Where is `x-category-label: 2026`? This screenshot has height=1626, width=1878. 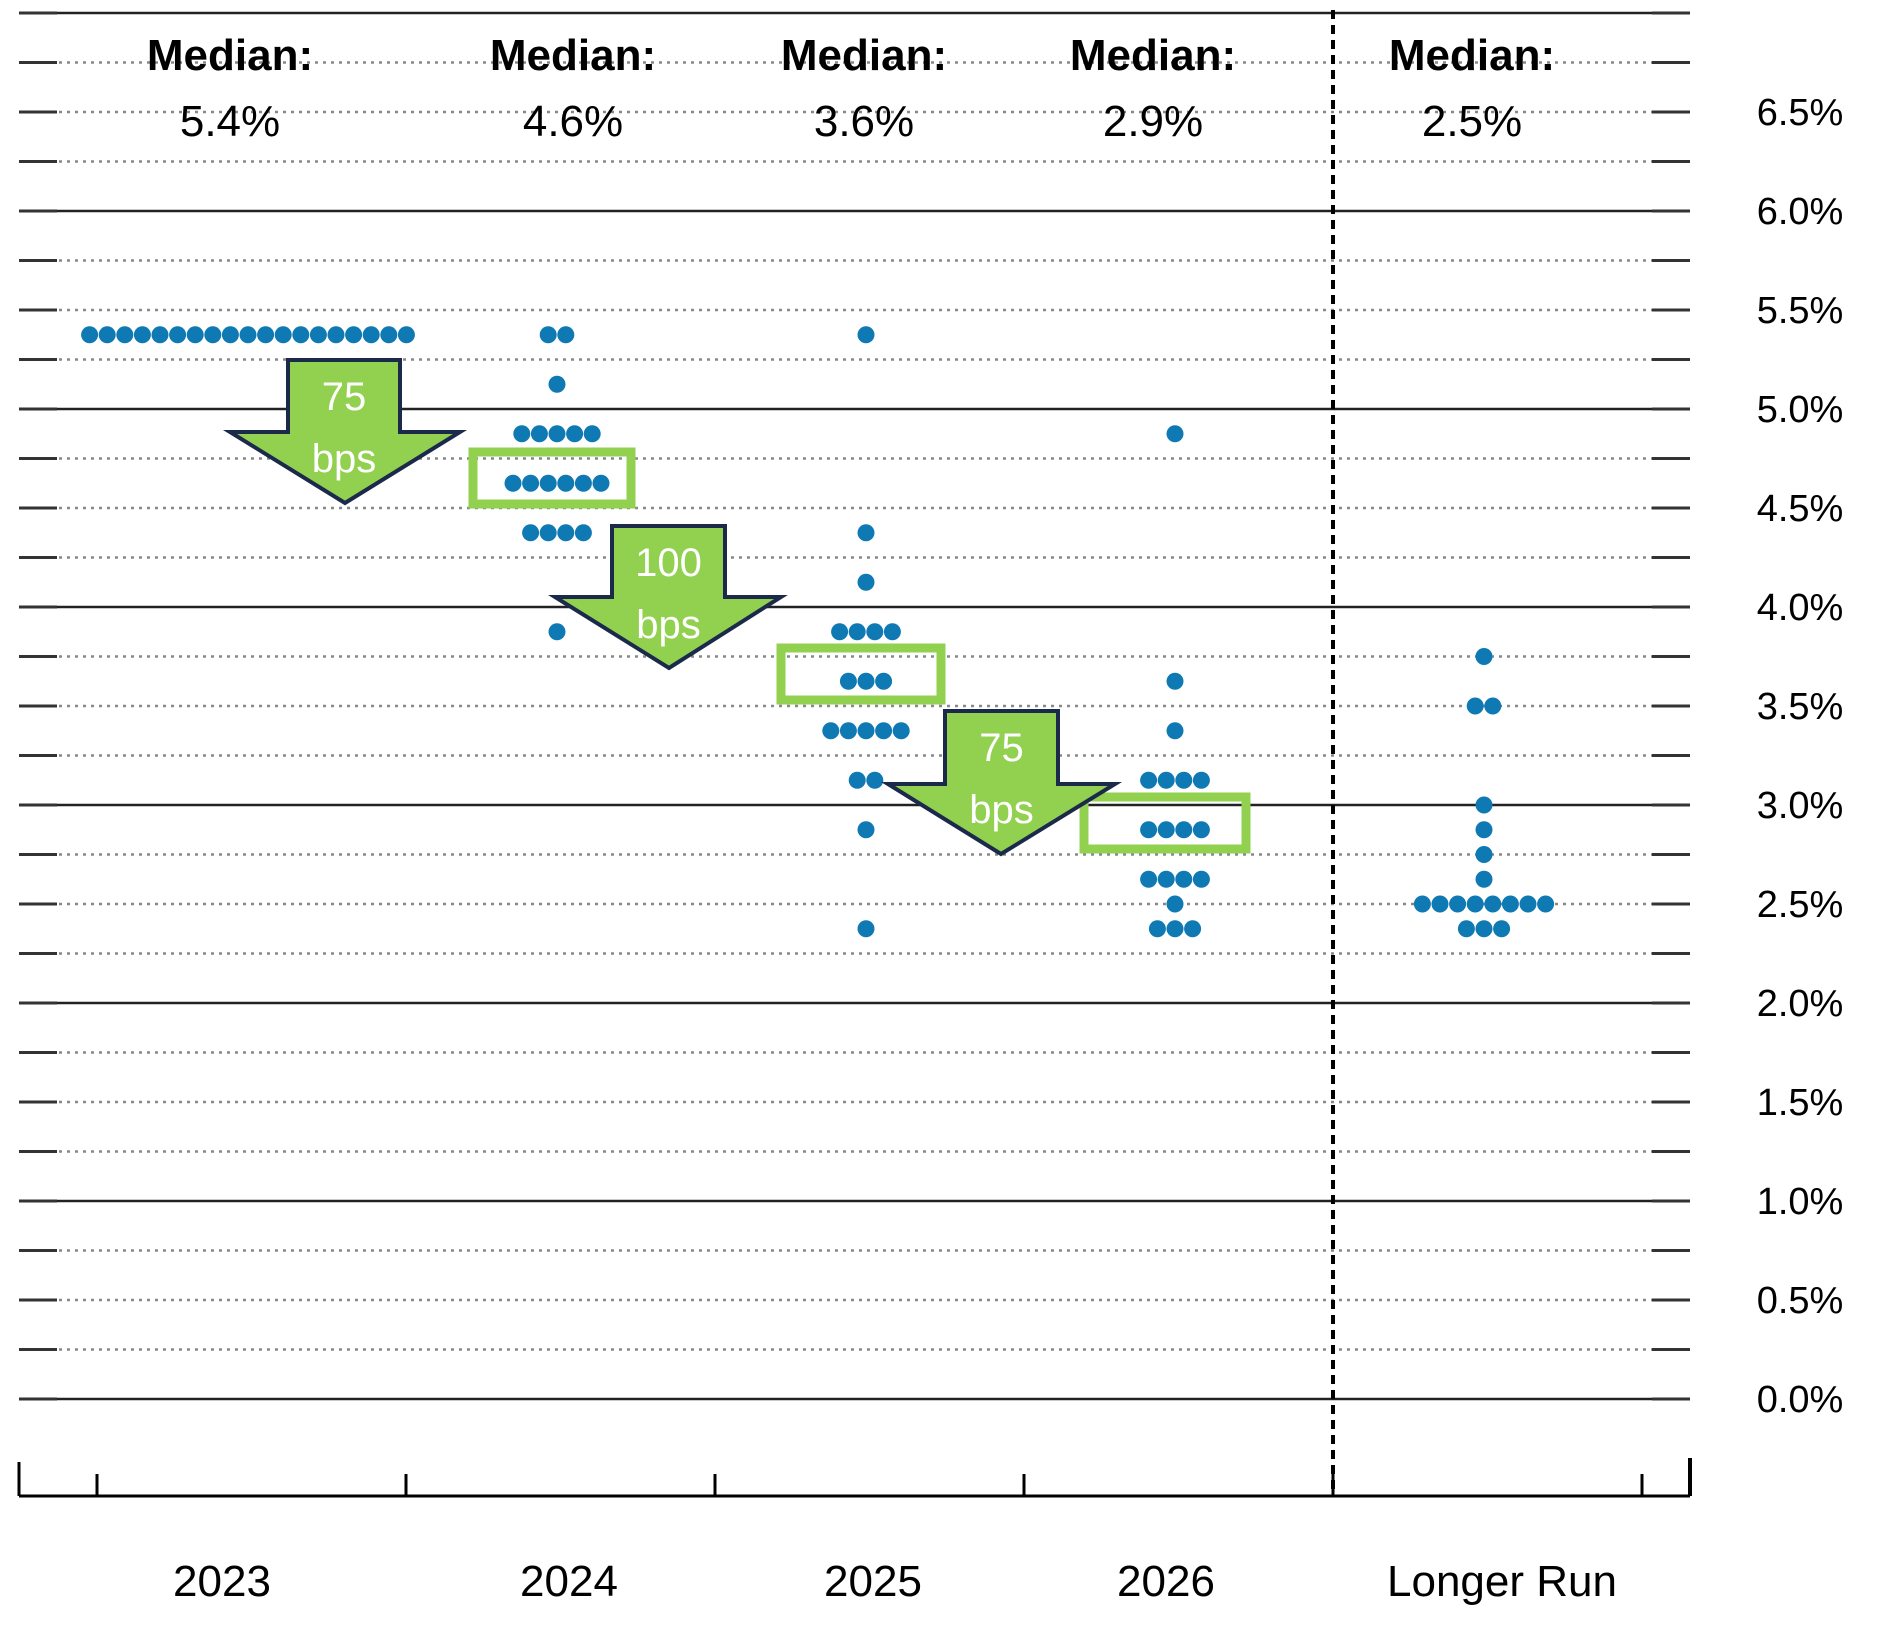 x-category-label: 2026 is located at coordinates (1166, 1581).